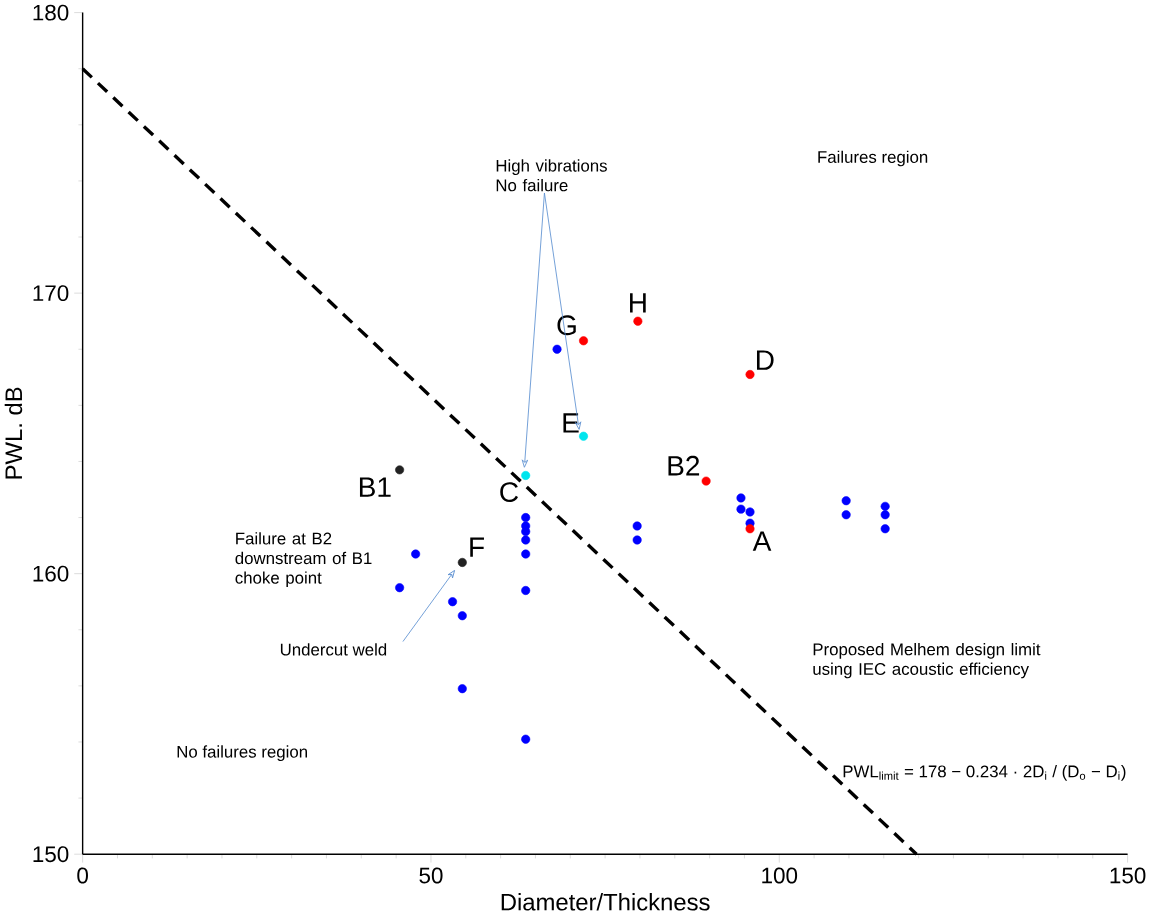 Image resolution: width=1151 pixels, height=915 pixels. Describe the element at coordinates (375, 487) in the screenshot. I see `annotation: B1` at that location.